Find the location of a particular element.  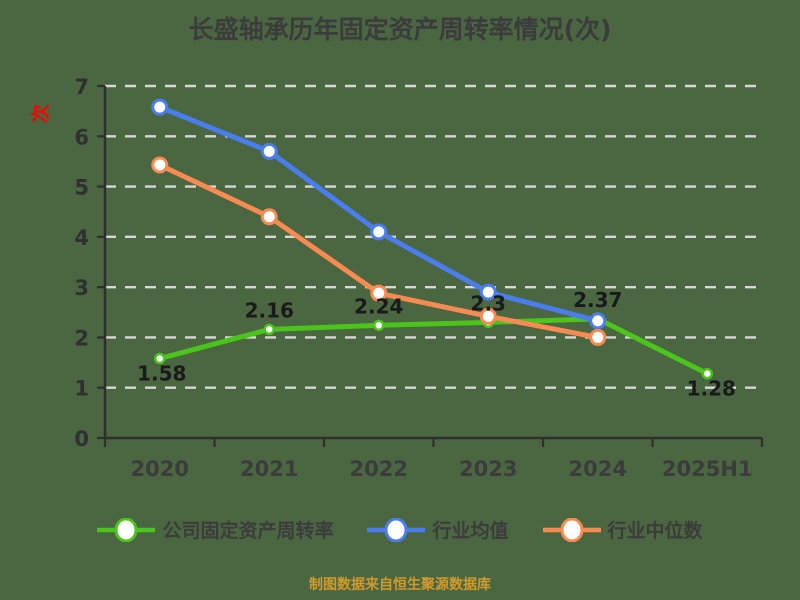

x-tick-marks-group is located at coordinates (433, 442).